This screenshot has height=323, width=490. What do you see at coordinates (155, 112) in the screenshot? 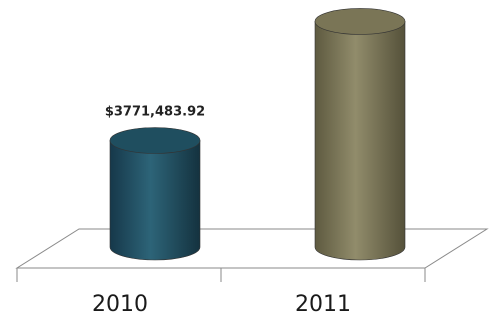
I see `data-label: $3771,483.92` at bounding box center [155, 112].